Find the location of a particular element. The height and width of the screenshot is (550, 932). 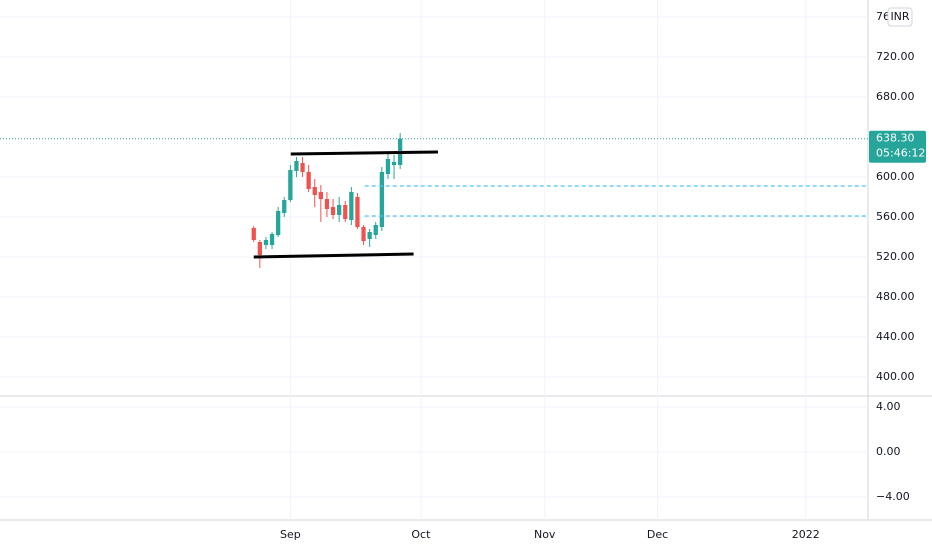

y-tick-label: 520.00 is located at coordinates (895, 256).